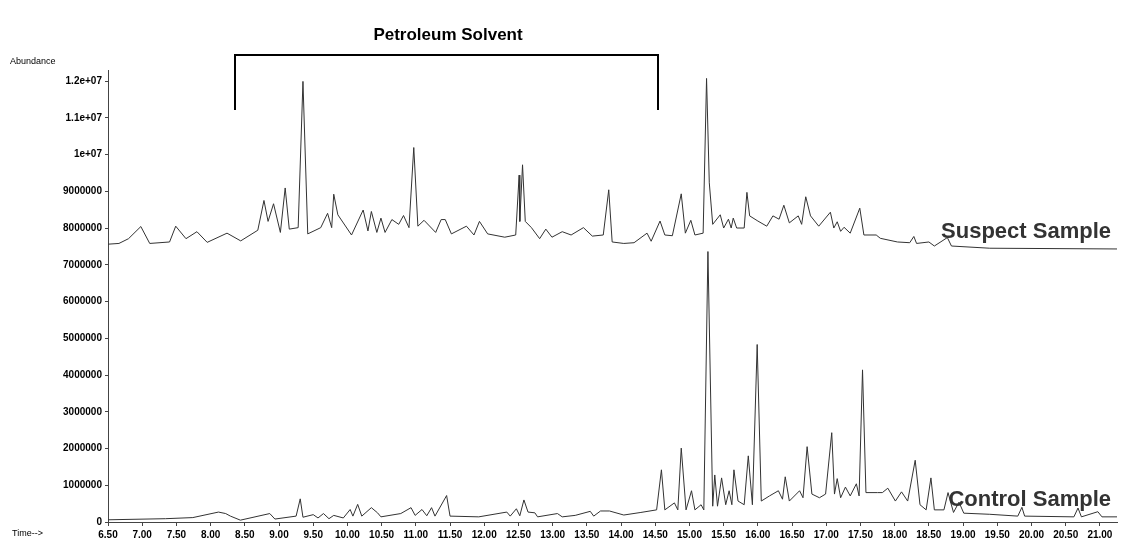  I want to click on x-tick-label: 19.50, so click(997, 534).